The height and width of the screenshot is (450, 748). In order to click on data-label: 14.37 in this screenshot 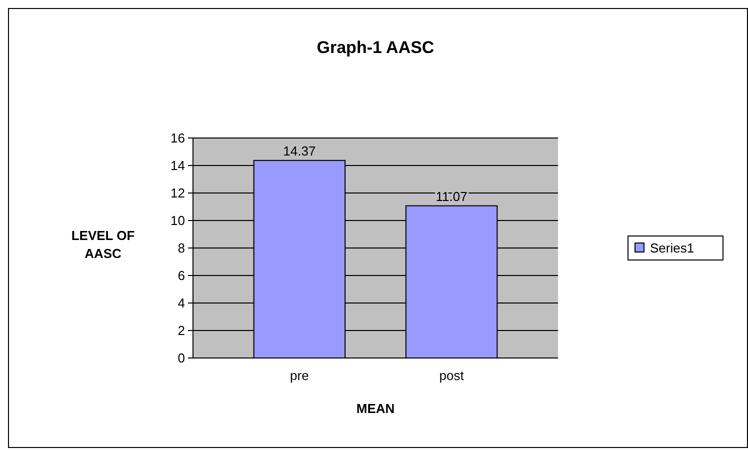, I will do `click(299, 150)`.